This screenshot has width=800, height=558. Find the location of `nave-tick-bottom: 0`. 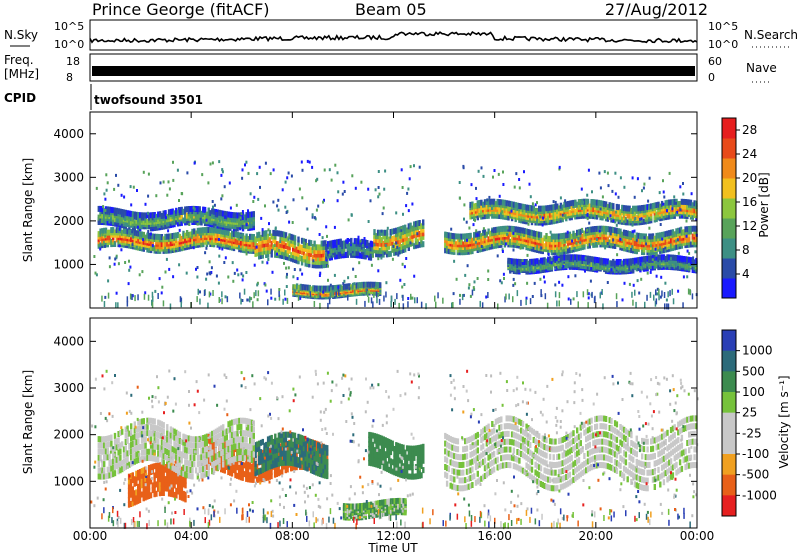

nave-tick-bottom: 0 is located at coordinates (711, 77).